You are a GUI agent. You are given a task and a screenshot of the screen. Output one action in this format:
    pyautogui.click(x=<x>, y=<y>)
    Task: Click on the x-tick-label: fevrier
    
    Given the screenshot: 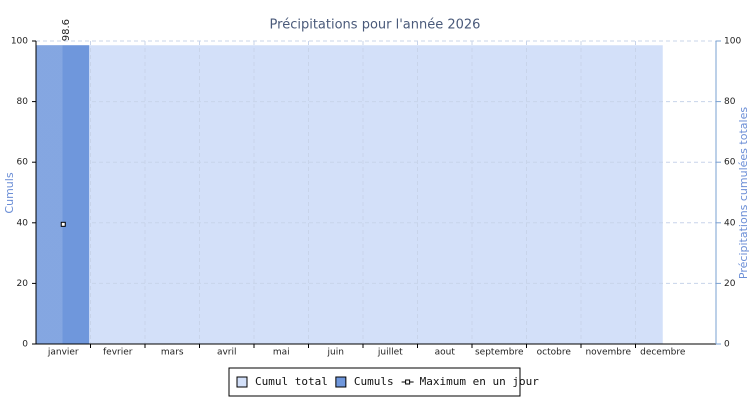 What is the action you would take?
    pyautogui.click(x=118, y=353)
    